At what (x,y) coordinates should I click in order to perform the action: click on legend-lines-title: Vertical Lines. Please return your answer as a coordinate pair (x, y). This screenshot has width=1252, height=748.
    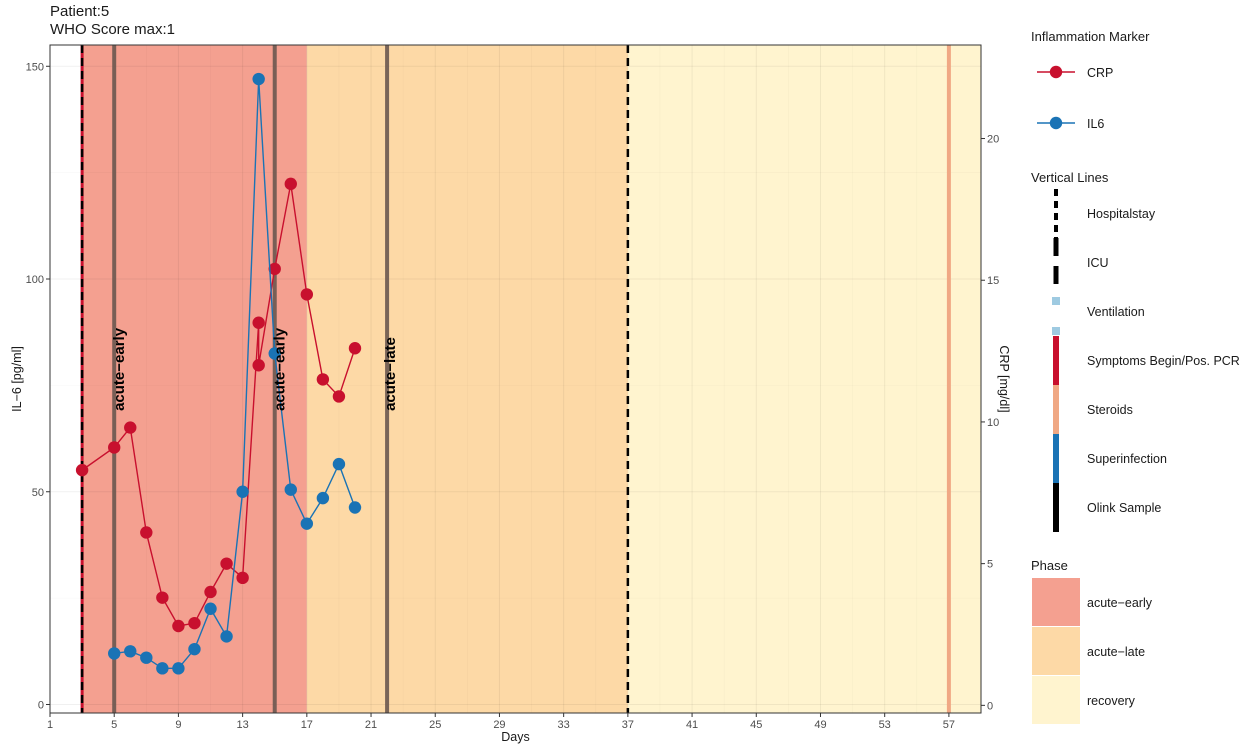
    Looking at the image, I should click on (1070, 177).